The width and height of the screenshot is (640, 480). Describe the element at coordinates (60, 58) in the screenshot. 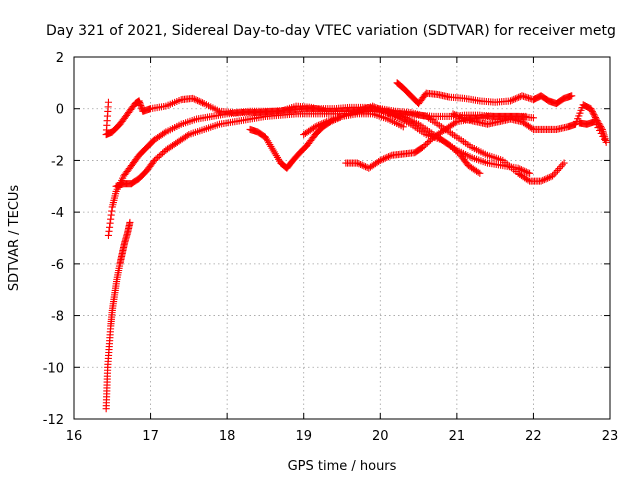

I see `y-tick-label: 2` at that location.